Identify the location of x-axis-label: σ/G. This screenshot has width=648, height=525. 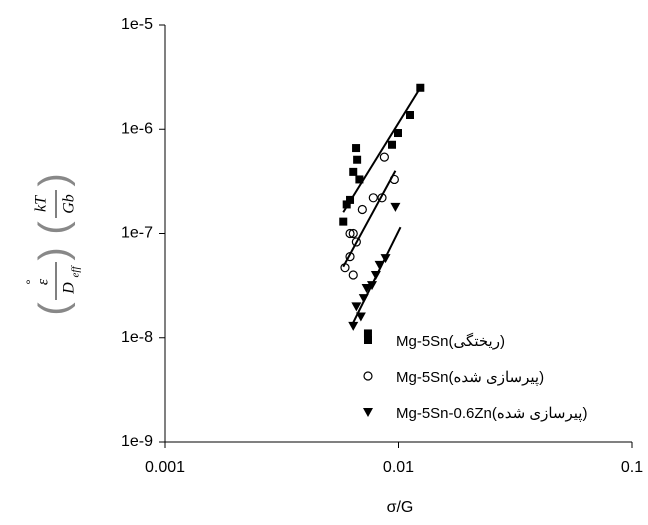
(400, 507).